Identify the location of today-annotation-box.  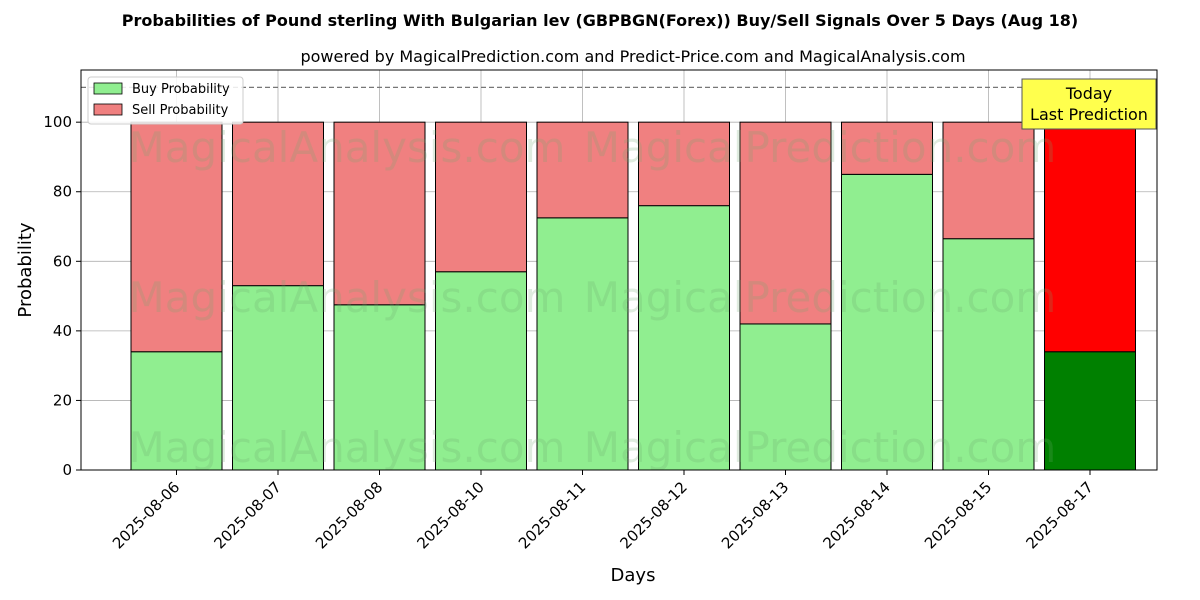
(1089, 104).